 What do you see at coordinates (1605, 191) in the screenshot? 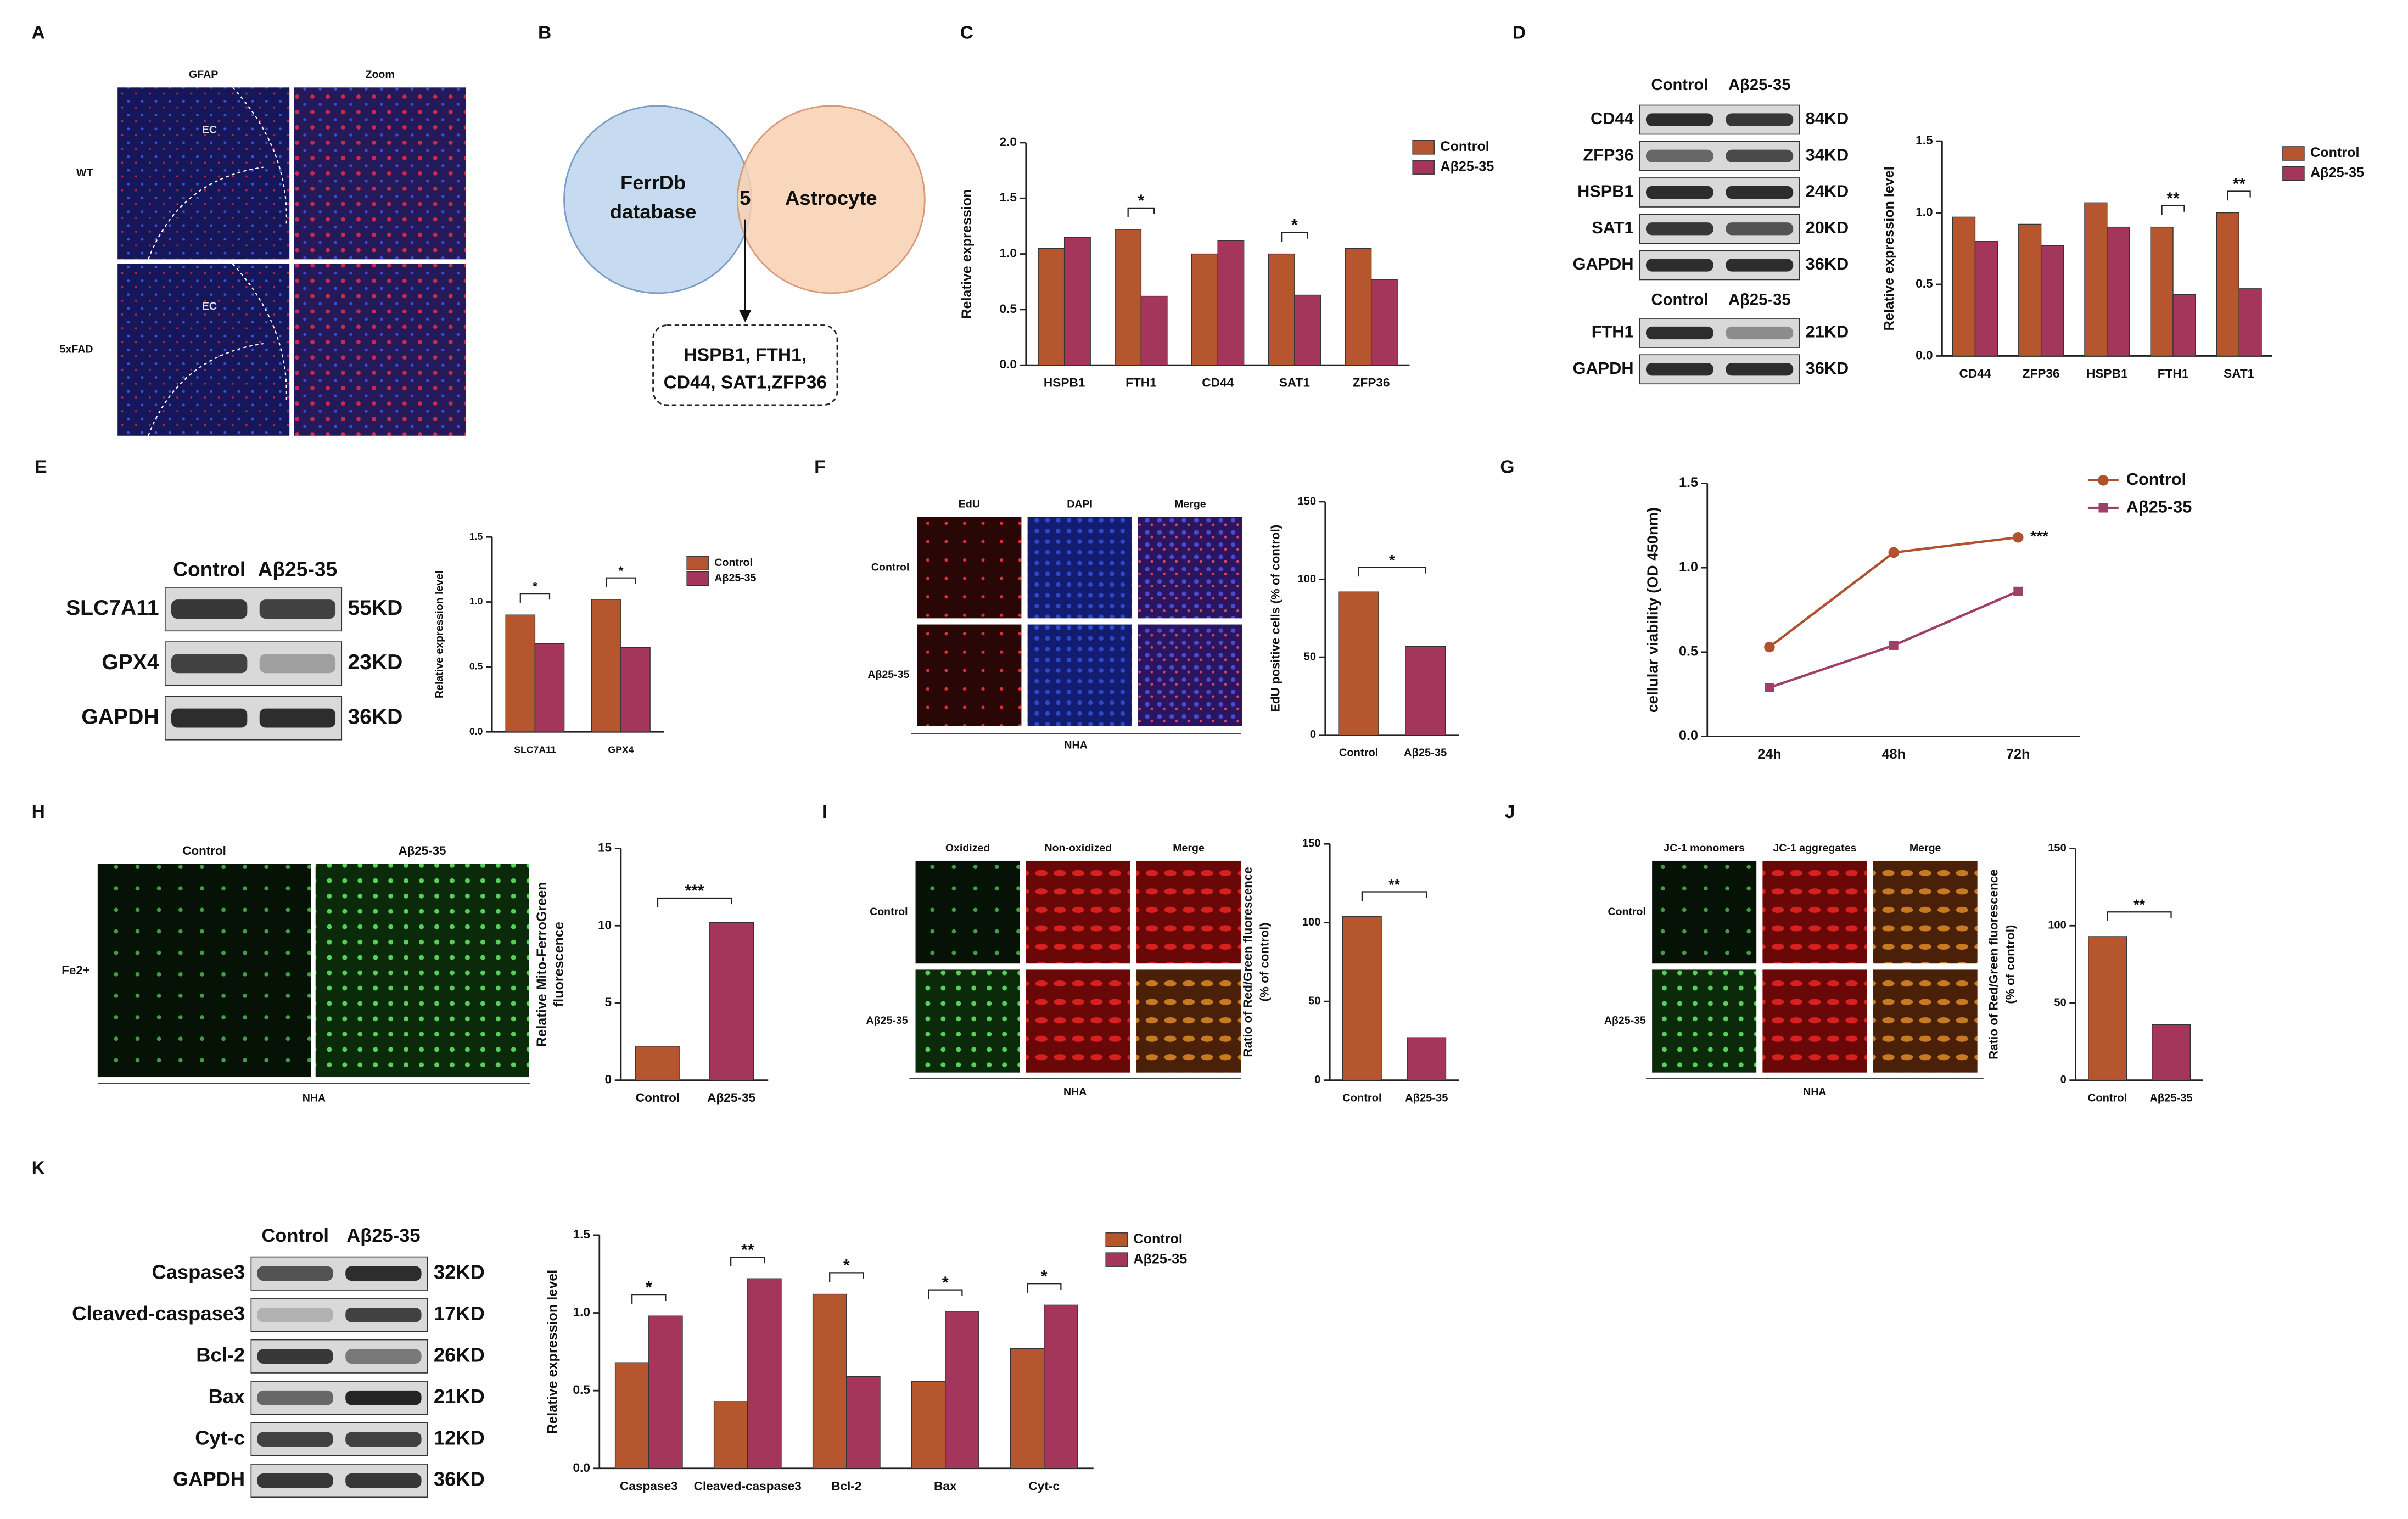
I see `protein-label: HSPB1` at bounding box center [1605, 191].